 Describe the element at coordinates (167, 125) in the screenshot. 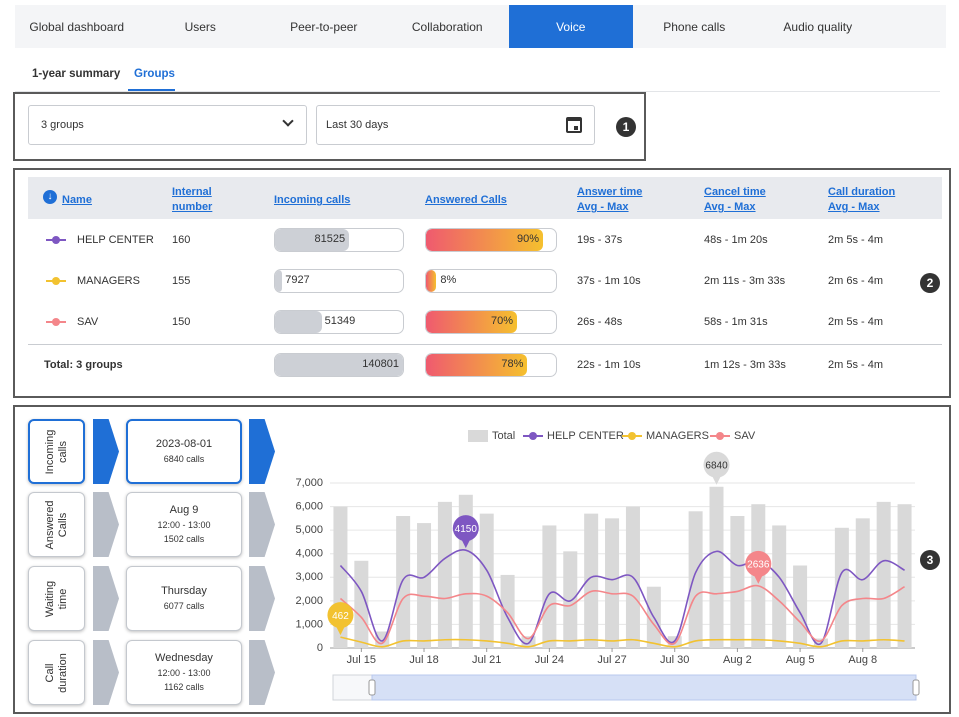

I see `group-select: 3 groups` at that location.